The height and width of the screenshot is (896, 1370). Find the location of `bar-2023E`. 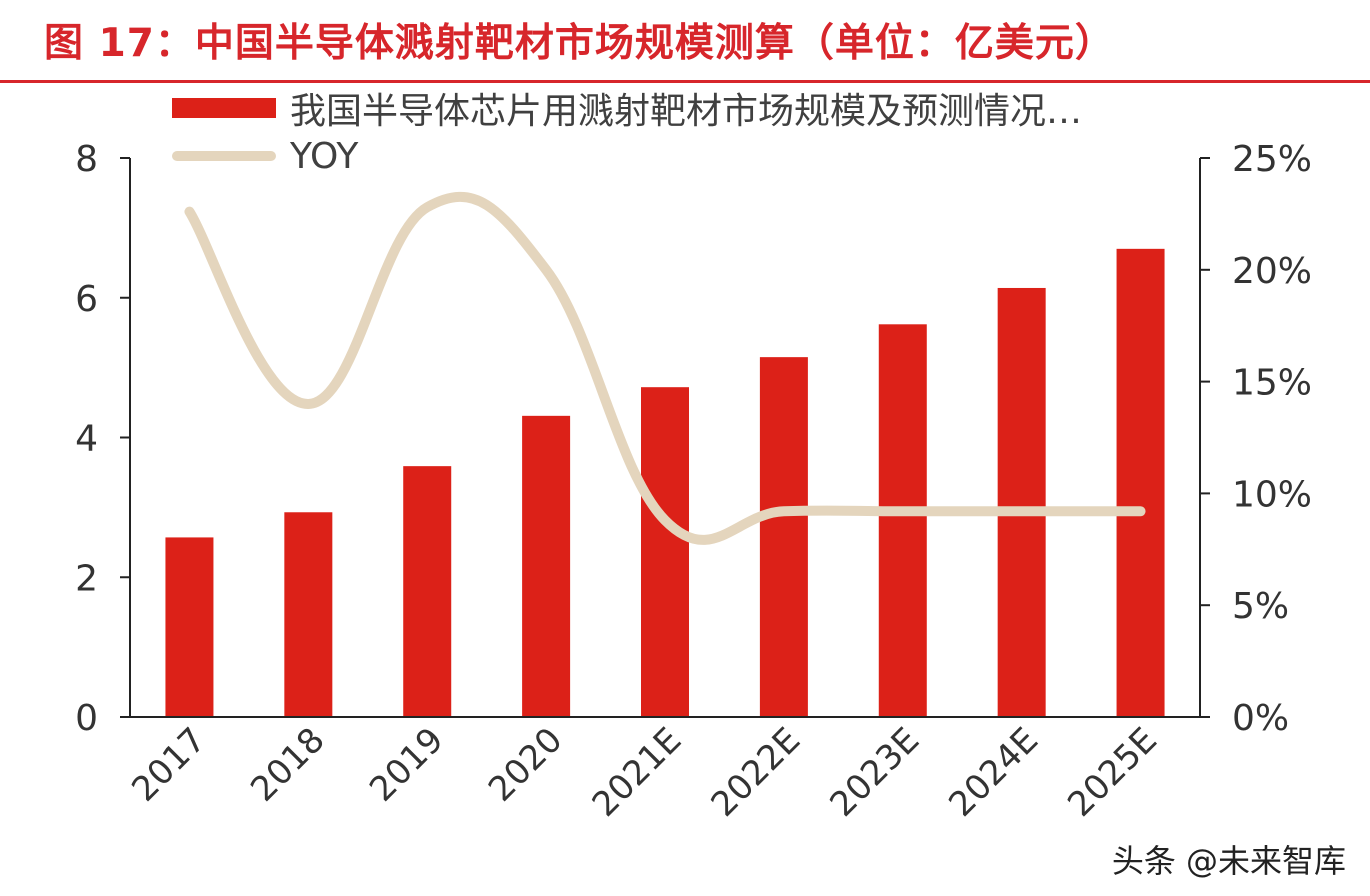

bar-2023E is located at coordinates (902, 520).